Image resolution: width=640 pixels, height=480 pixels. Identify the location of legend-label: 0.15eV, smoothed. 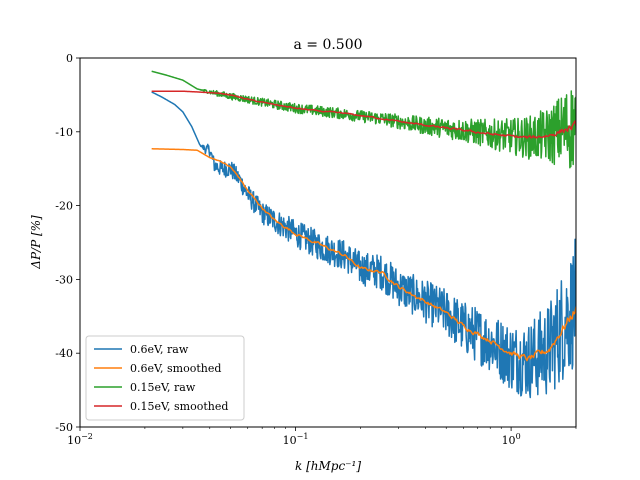
(179, 406).